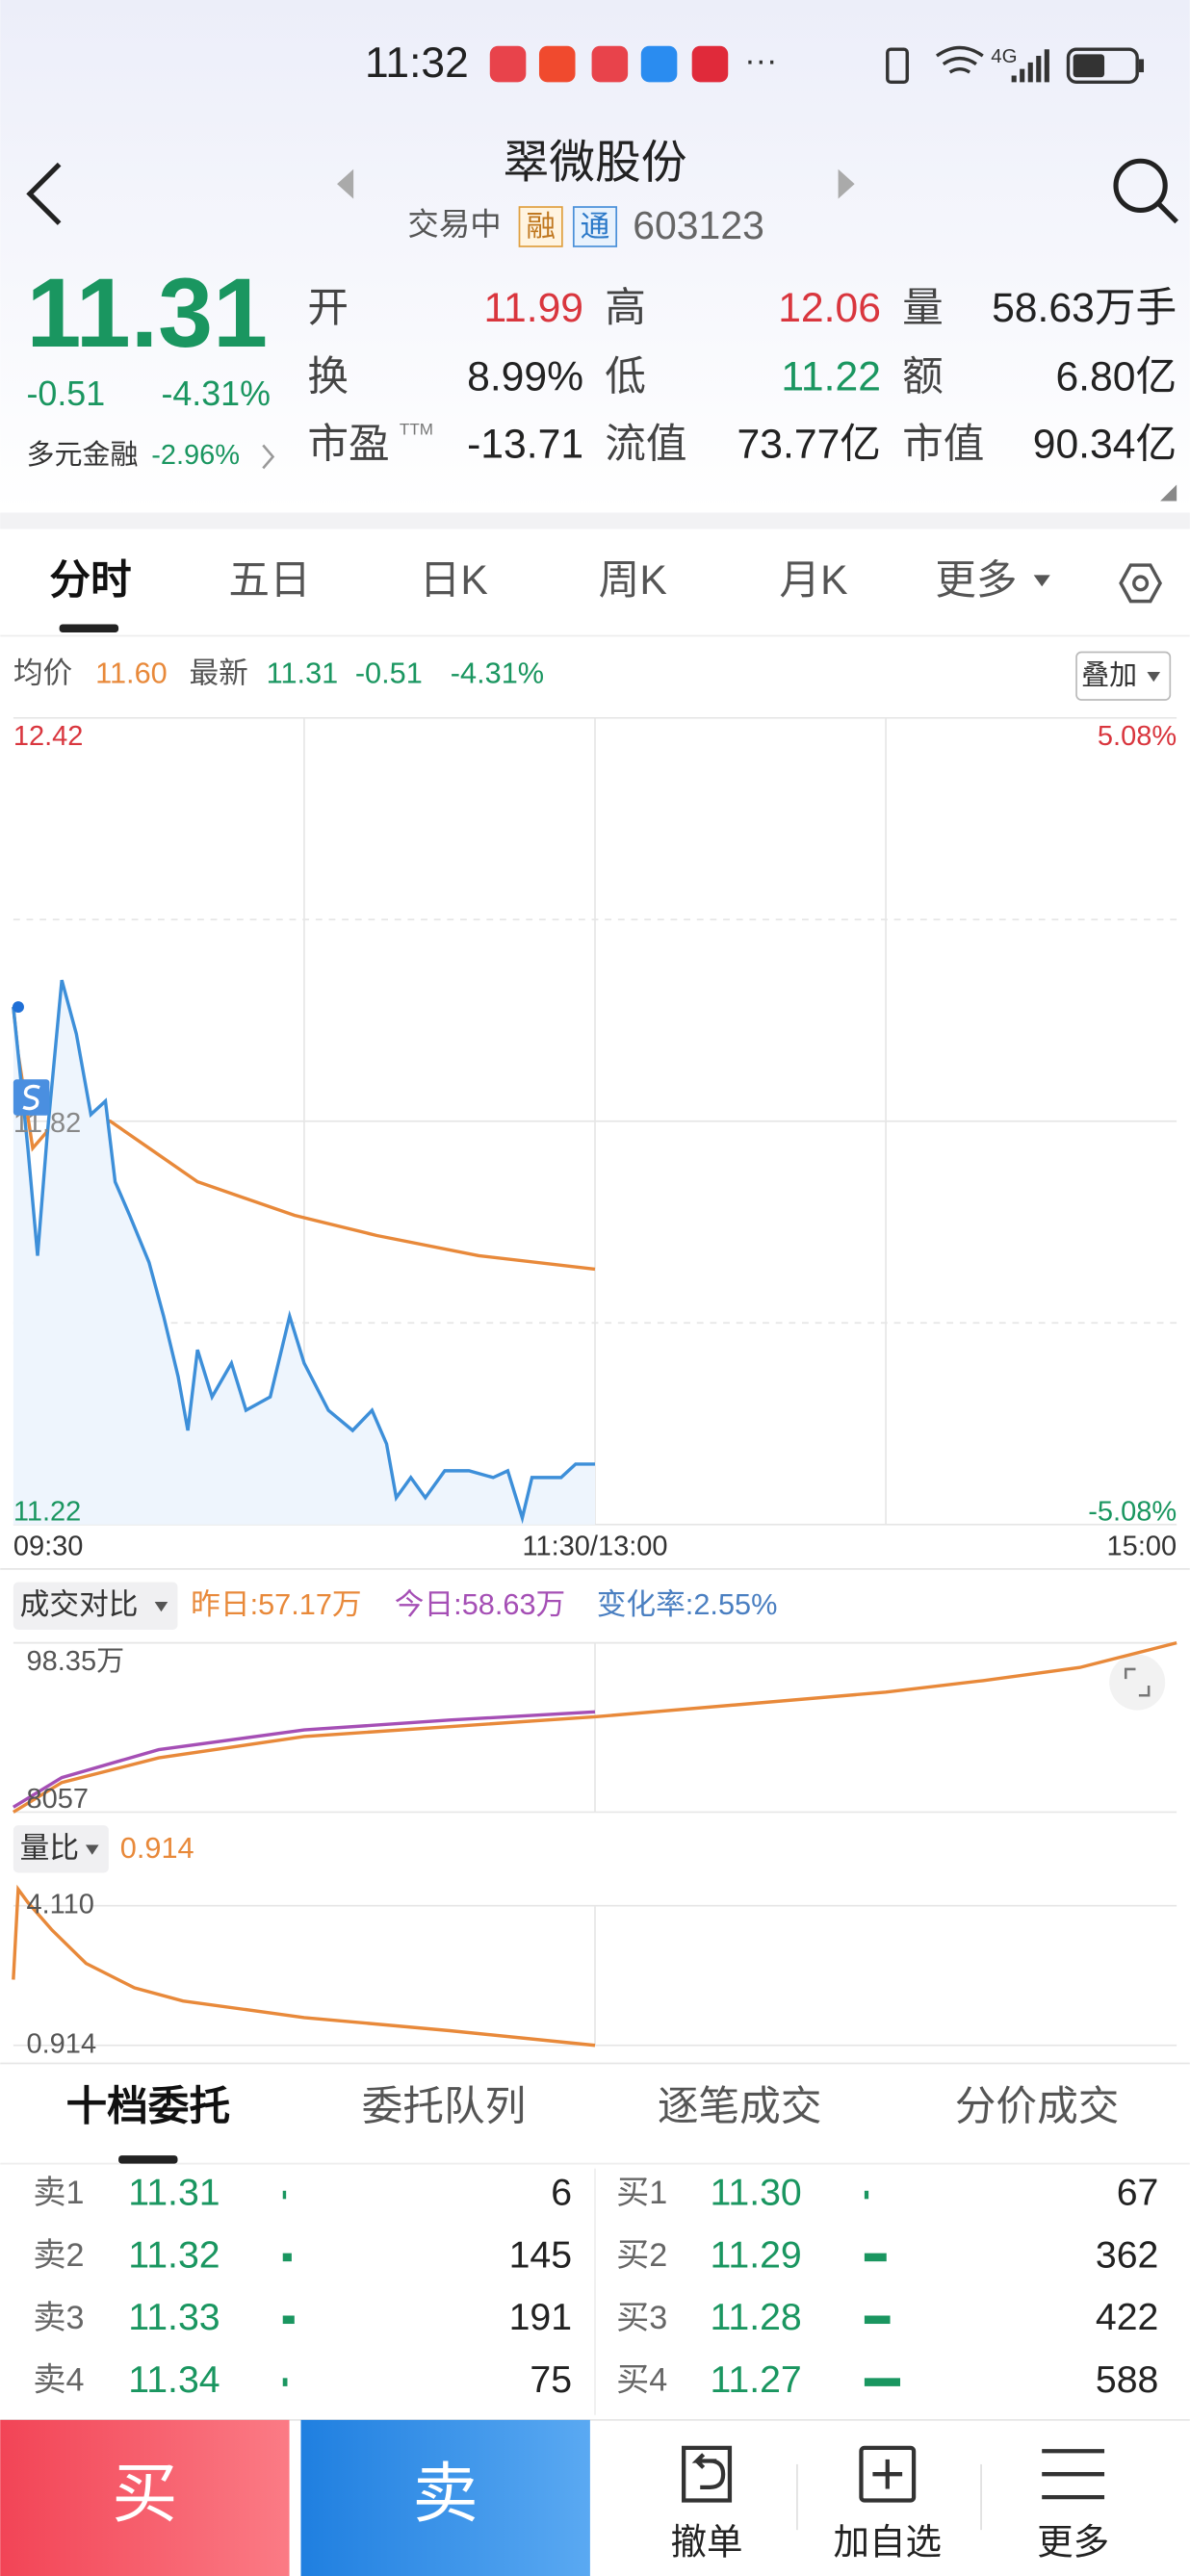 The width and height of the screenshot is (1190, 2576). Describe the element at coordinates (417, 63) in the screenshot. I see `status-time: 11:32` at that location.